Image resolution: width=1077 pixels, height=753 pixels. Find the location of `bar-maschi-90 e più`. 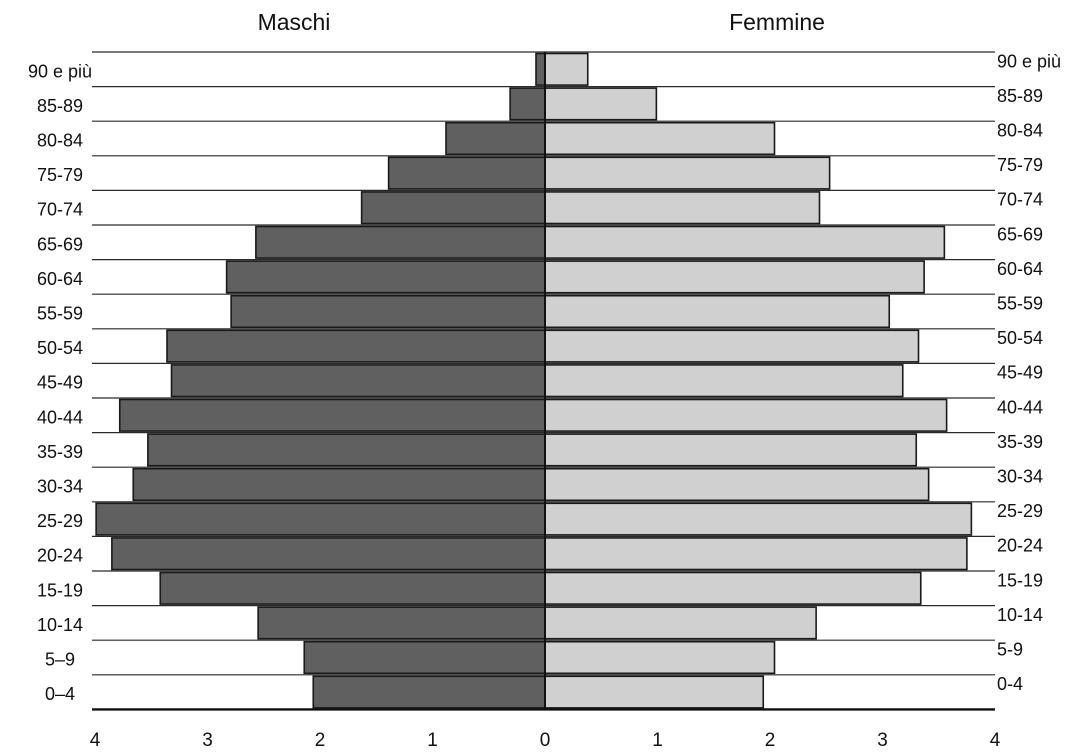

bar-maschi-90 e più is located at coordinates (540, 69).